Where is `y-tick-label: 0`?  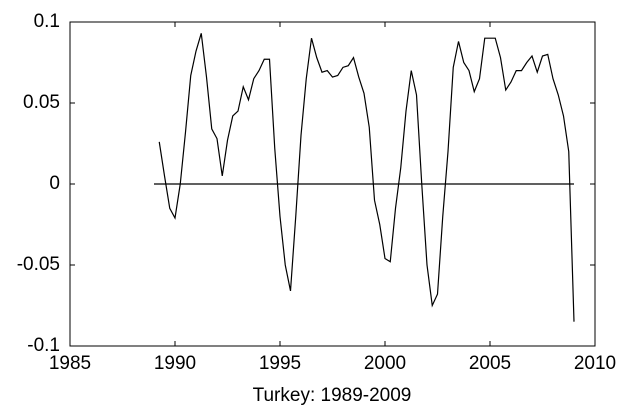 y-tick-label: 0 is located at coordinates (54, 183).